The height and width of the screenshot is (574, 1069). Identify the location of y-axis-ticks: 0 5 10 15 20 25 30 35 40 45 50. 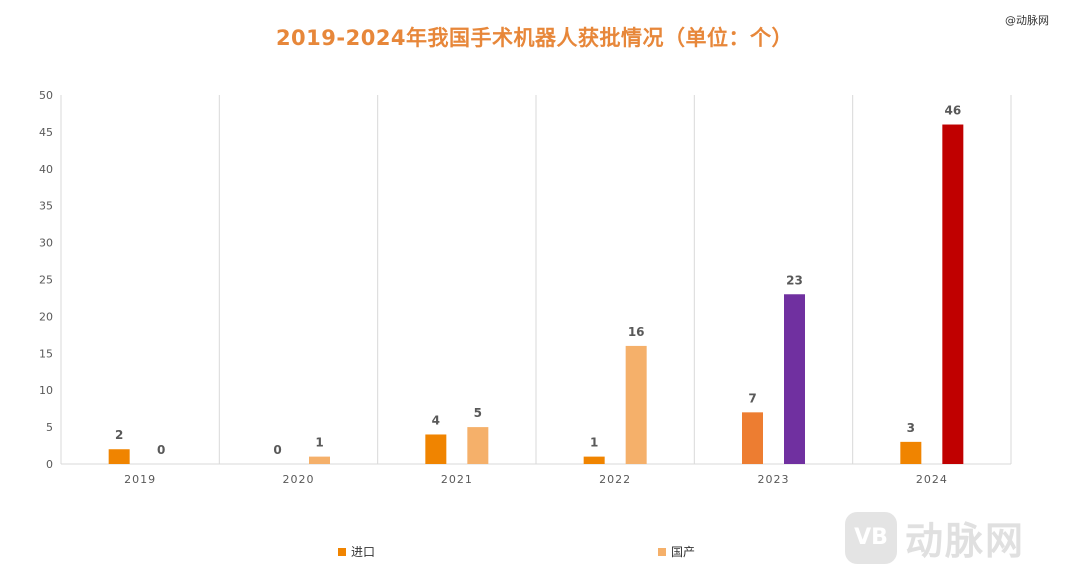
(46, 280).